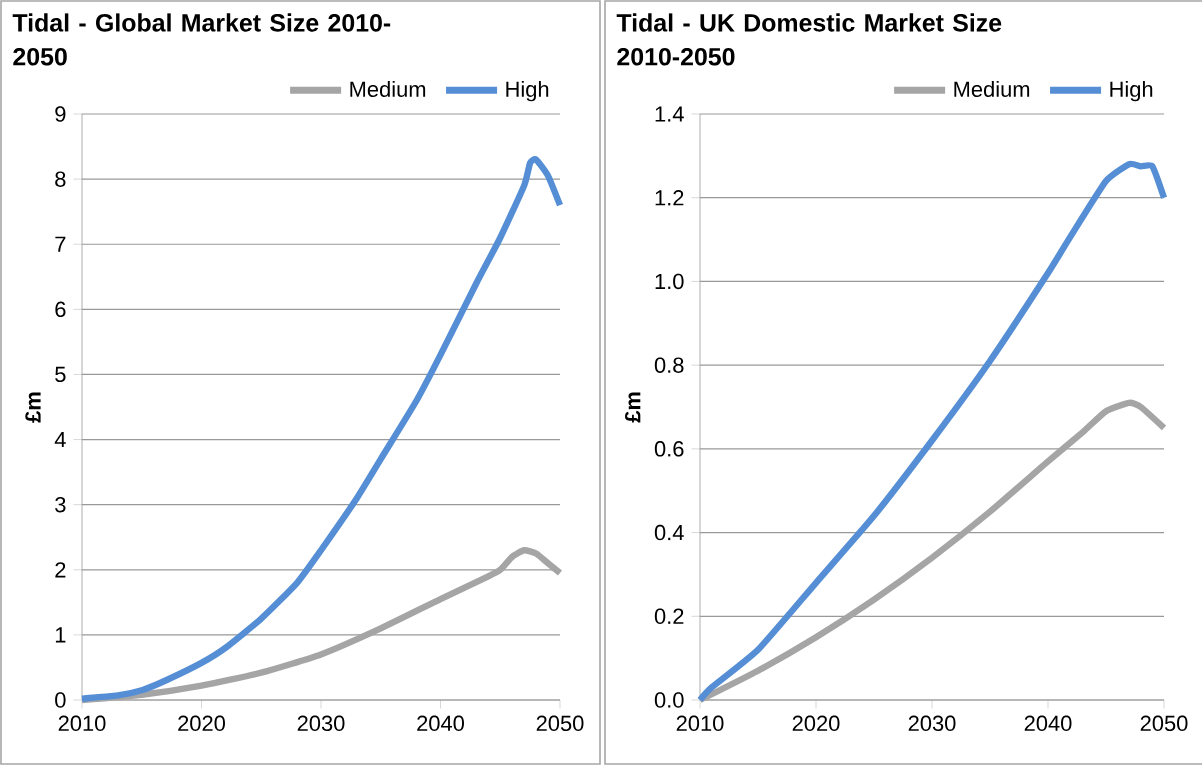  Describe the element at coordinates (60, 440) in the screenshot. I see `y-tick-label: 4` at that location.